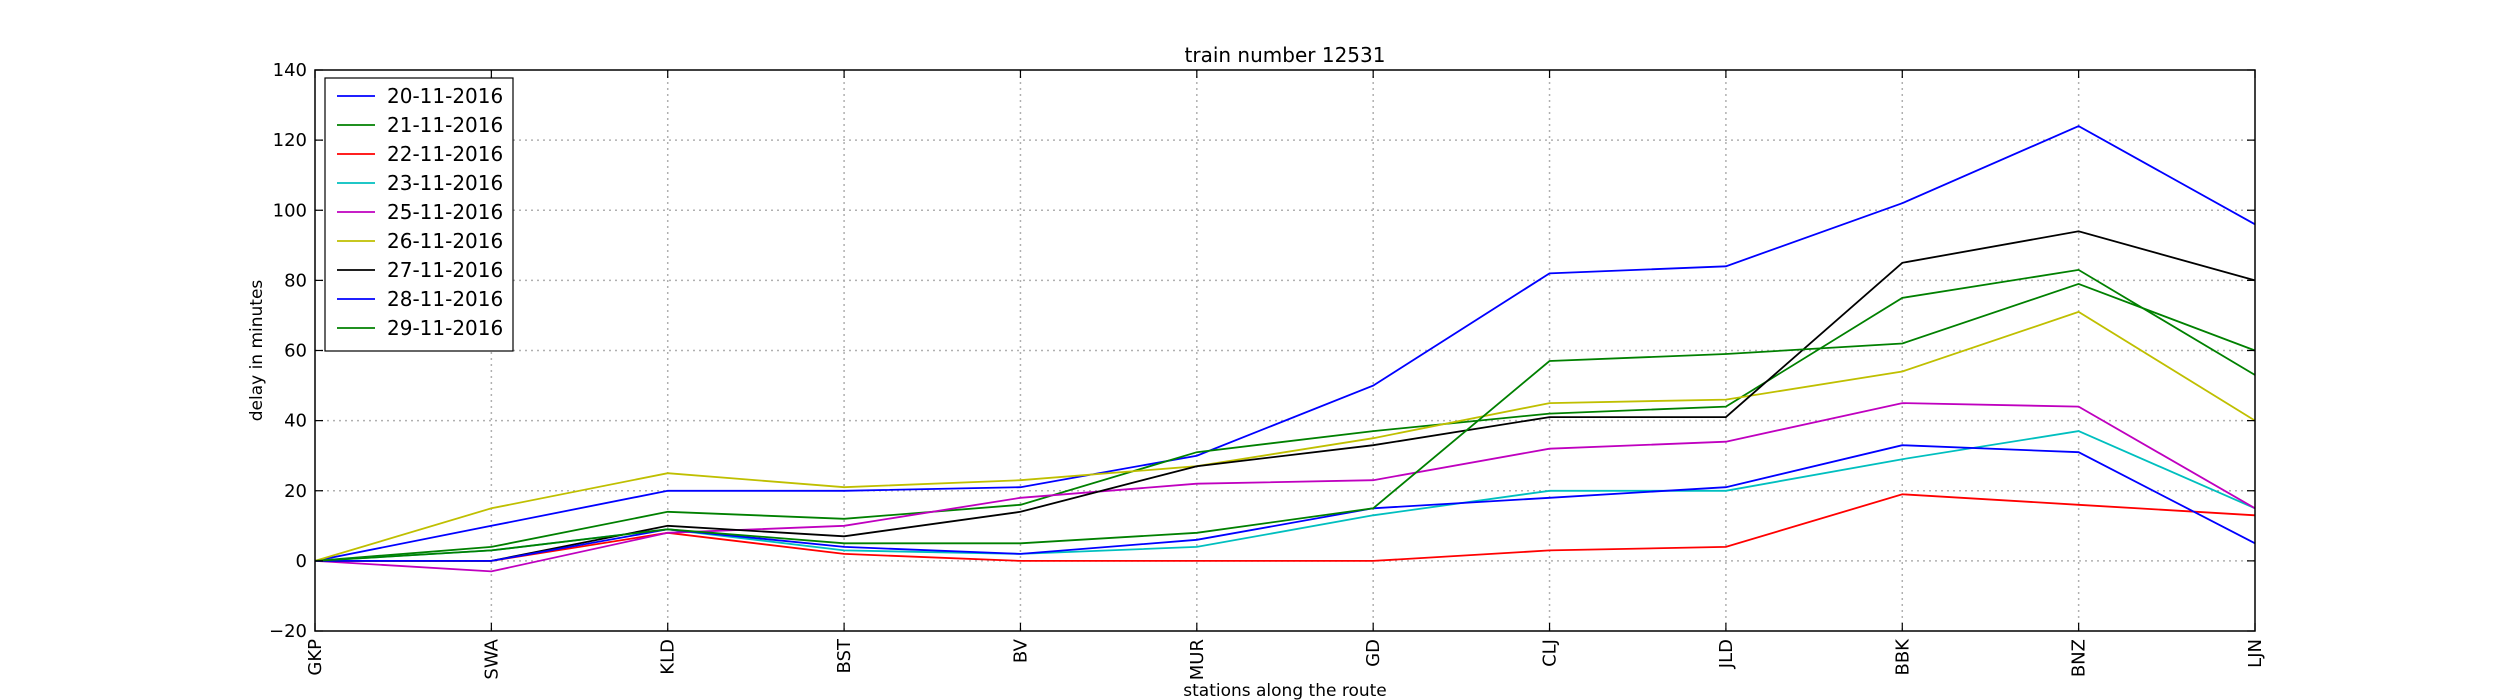 The image size is (2500, 700). I want to click on legend-label: 20-11-2016, so click(445, 96).